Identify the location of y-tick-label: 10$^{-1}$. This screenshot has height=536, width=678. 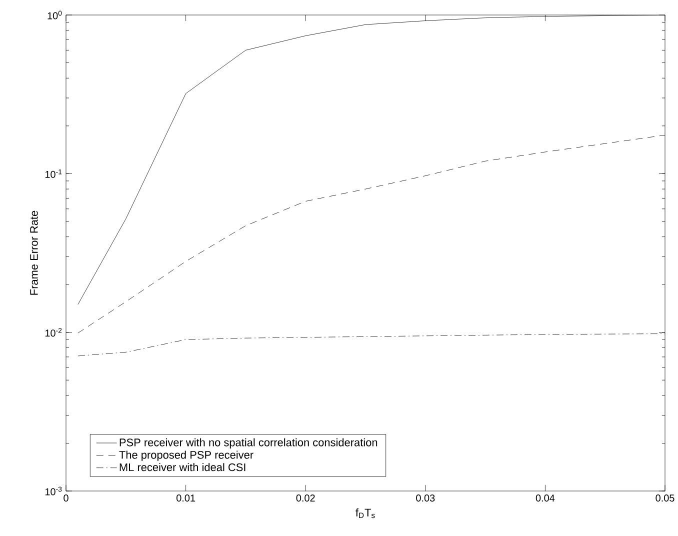
(53, 173).